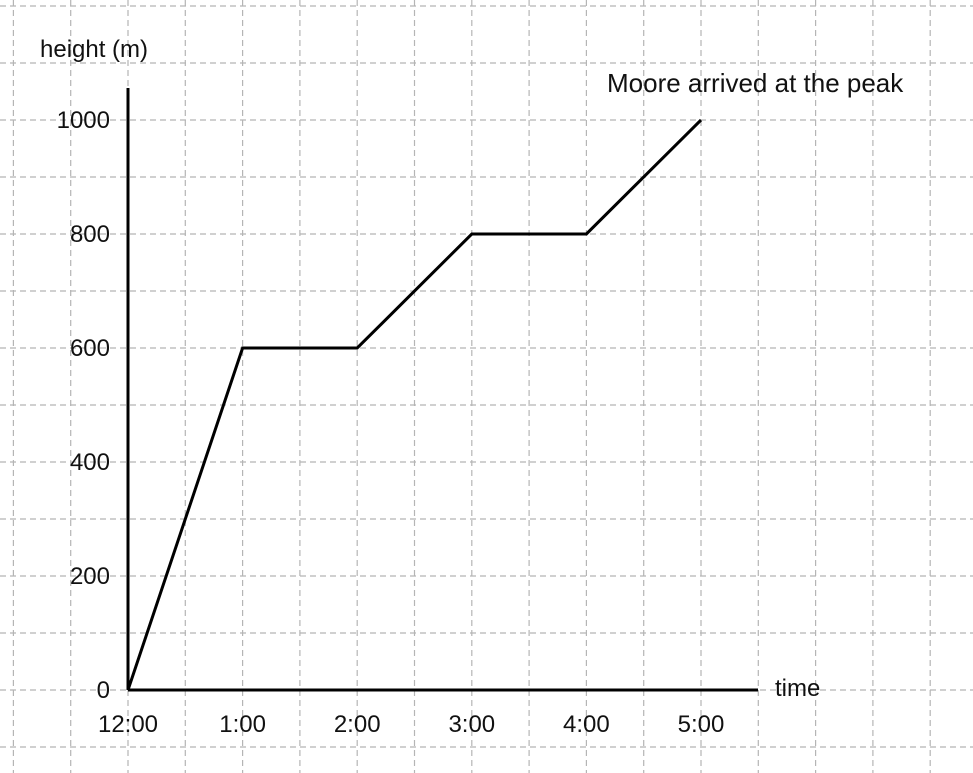 The image size is (973, 773). I want to click on x-tick-label: 2:00, so click(357, 724).